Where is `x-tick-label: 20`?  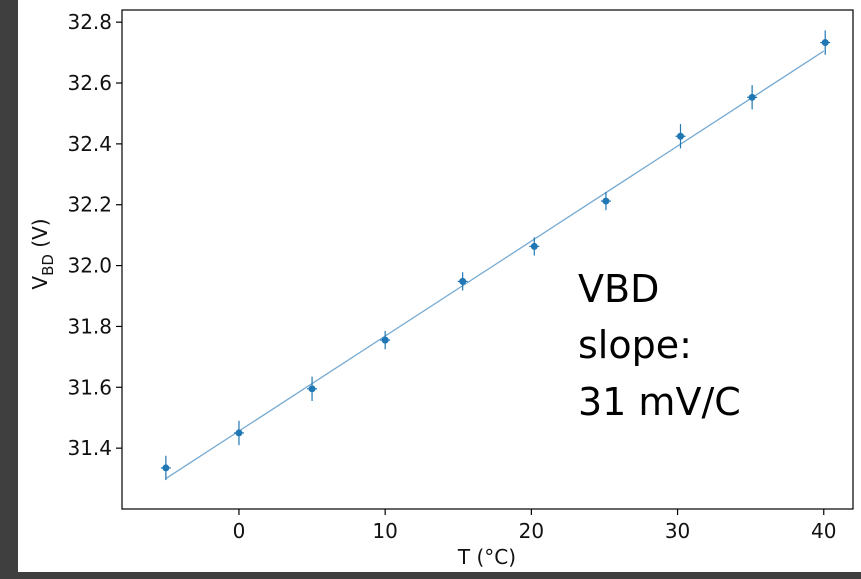 x-tick-label: 20 is located at coordinates (531, 531).